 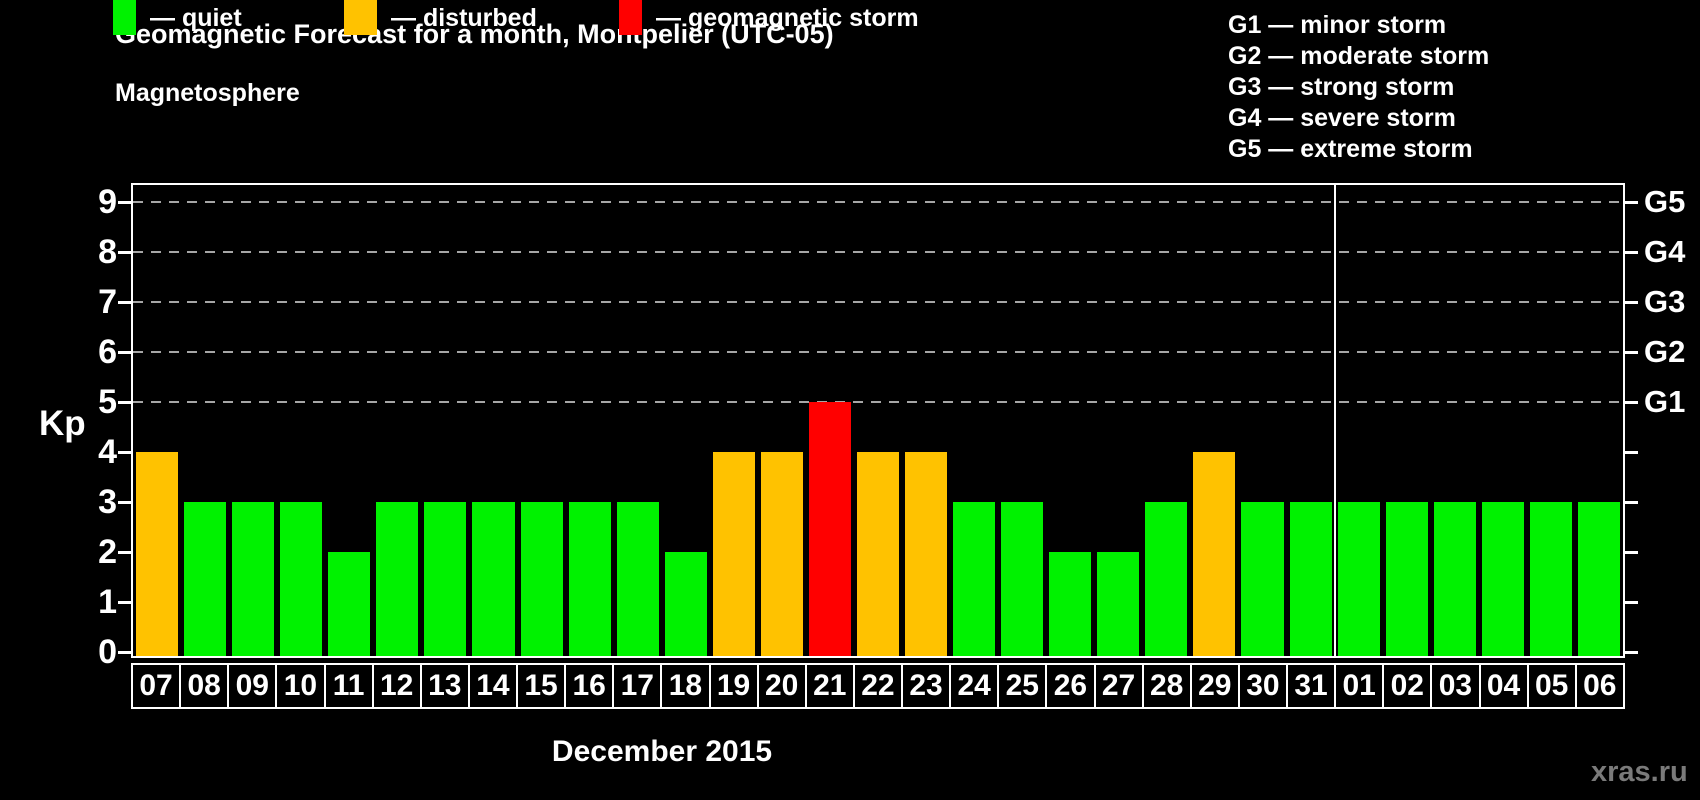 I want to click on day-label-03: 03, so click(x=1455, y=686).